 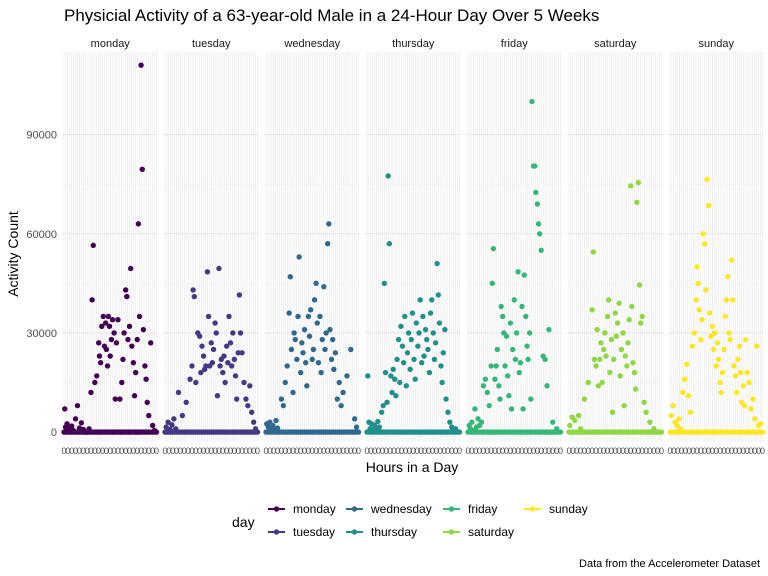 I want to click on legend-label: saturday, so click(x=491, y=532).